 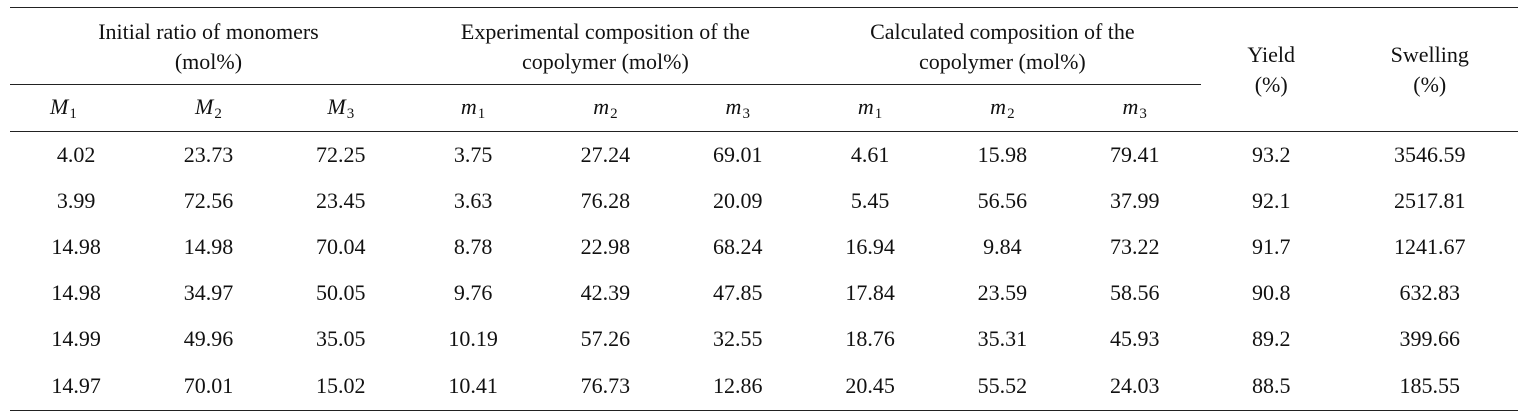 What do you see at coordinates (1271, 386) in the screenshot?
I see `table-cell: 88.5` at bounding box center [1271, 386].